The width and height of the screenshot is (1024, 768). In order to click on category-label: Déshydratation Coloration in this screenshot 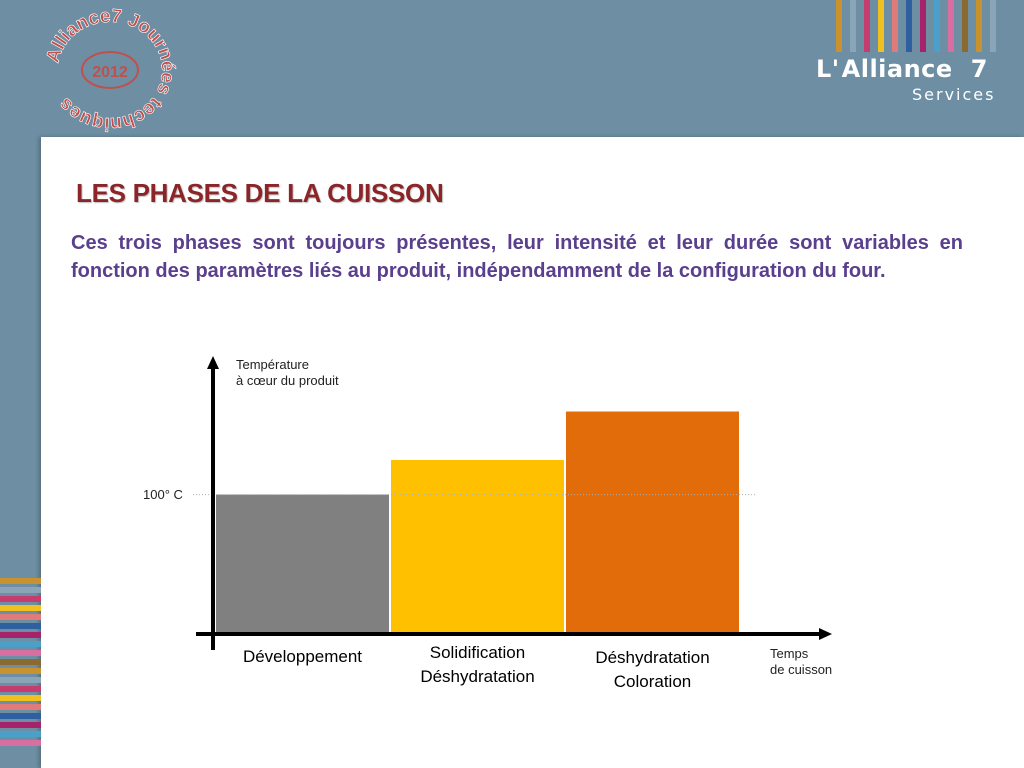, I will do `click(652, 669)`.